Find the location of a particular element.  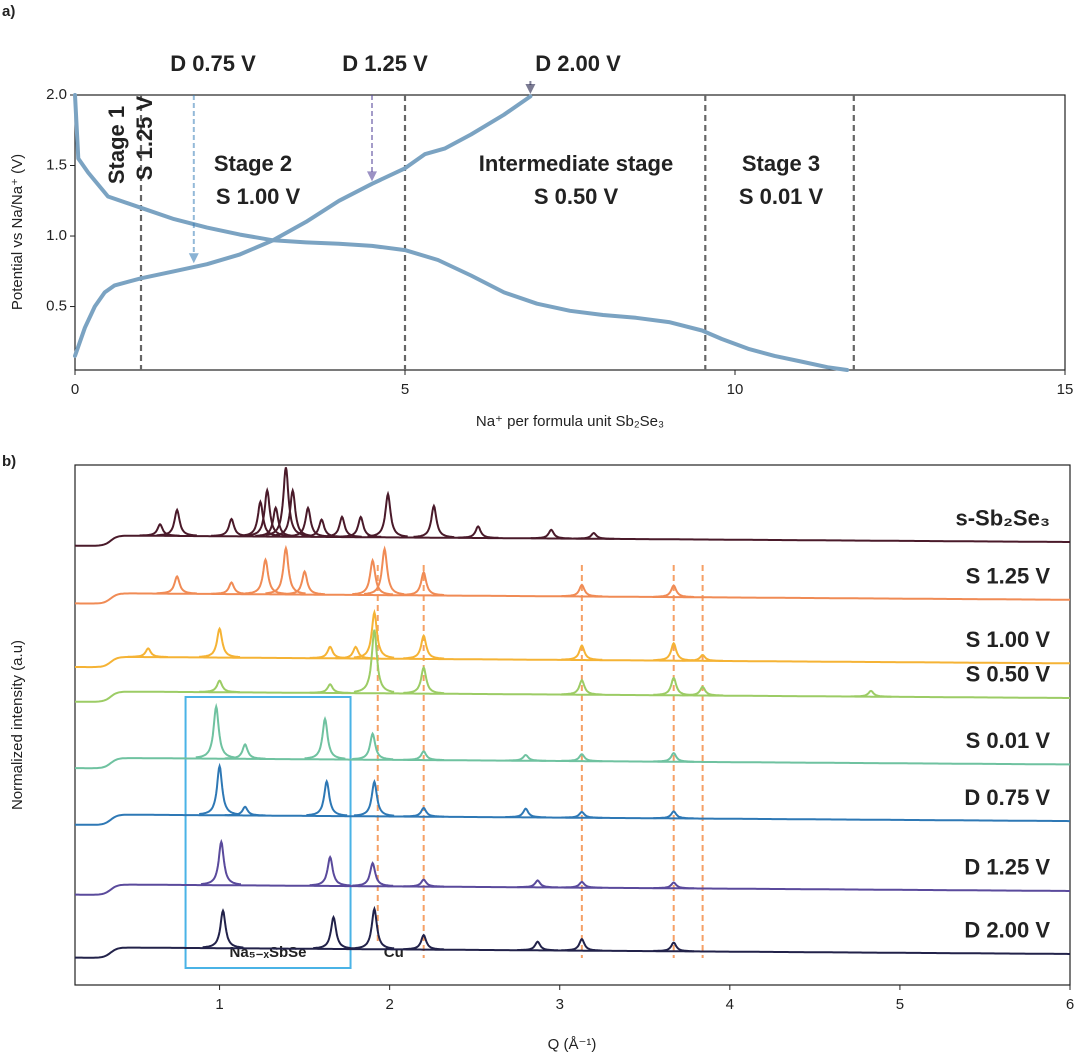

stage-label: S 0.01 V is located at coordinates (781, 196).